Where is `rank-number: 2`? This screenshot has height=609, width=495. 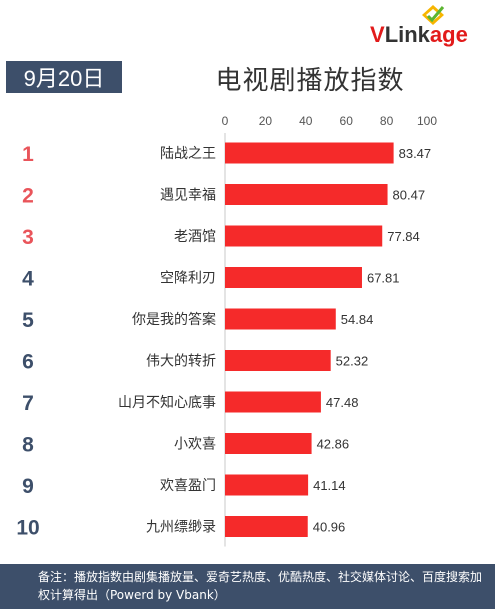 rank-number: 2 is located at coordinates (28, 196).